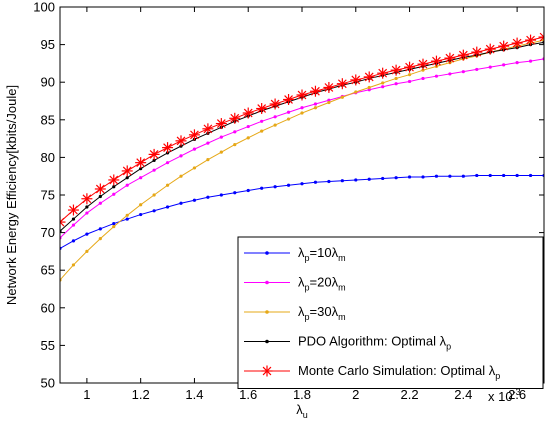 This screenshot has width=550, height=432. What do you see at coordinates (48, 307) in the screenshot?
I see `y-tick-label: 60` at bounding box center [48, 307].